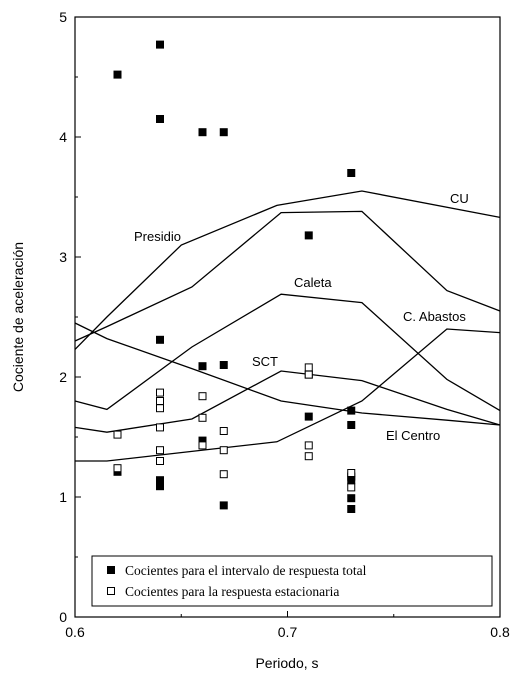 This screenshot has height=679, width=515. What do you see at coordinates (75, 632) in the screenshot?
I see `x-tick-label: 0.6` at bounding box center [75, 632].